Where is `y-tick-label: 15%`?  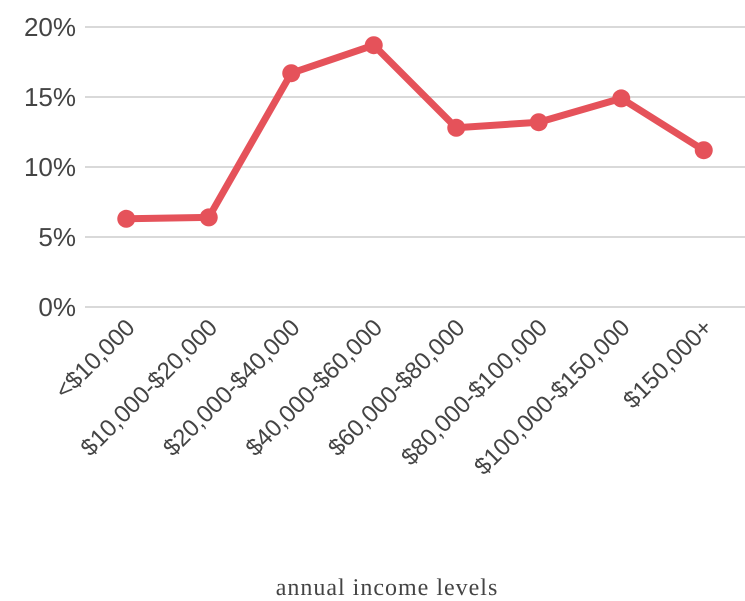 y-tick-label: 15% is located at coordinates (50, 97).